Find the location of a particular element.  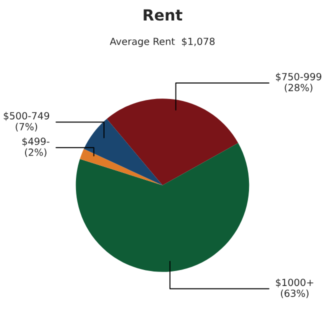

slice-label: $500-749 is located at coordinates (27, 116).